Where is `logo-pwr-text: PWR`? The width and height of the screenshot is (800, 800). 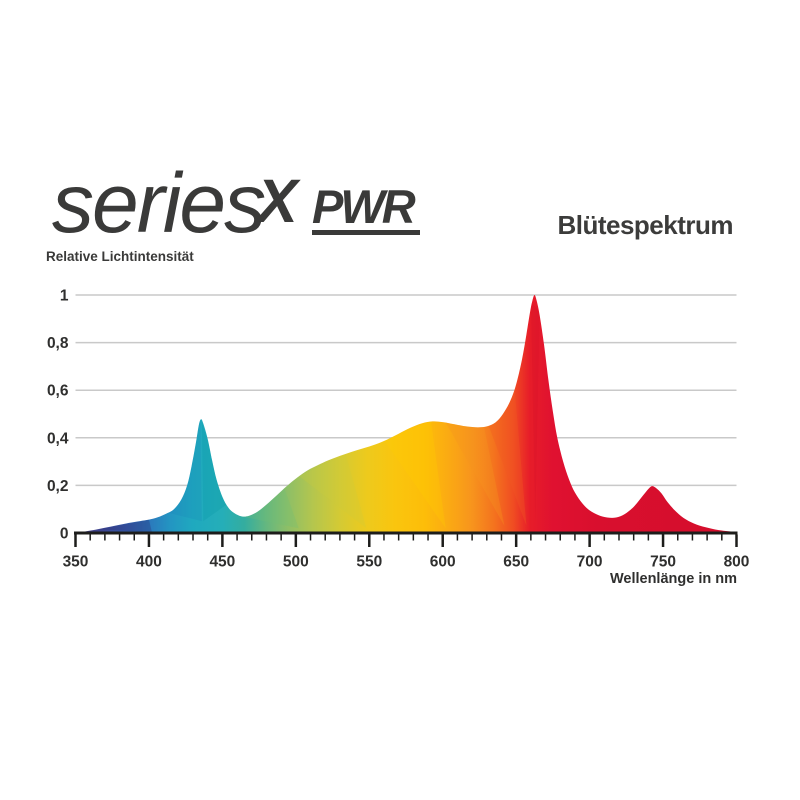 logo-pwr-text: PWR is located at coordinates (366, 209).